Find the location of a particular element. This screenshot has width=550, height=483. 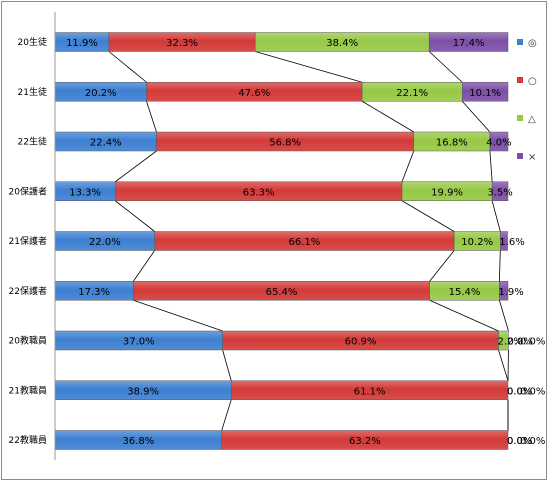

legend-label: ○ is located at coordinates (532, 81).